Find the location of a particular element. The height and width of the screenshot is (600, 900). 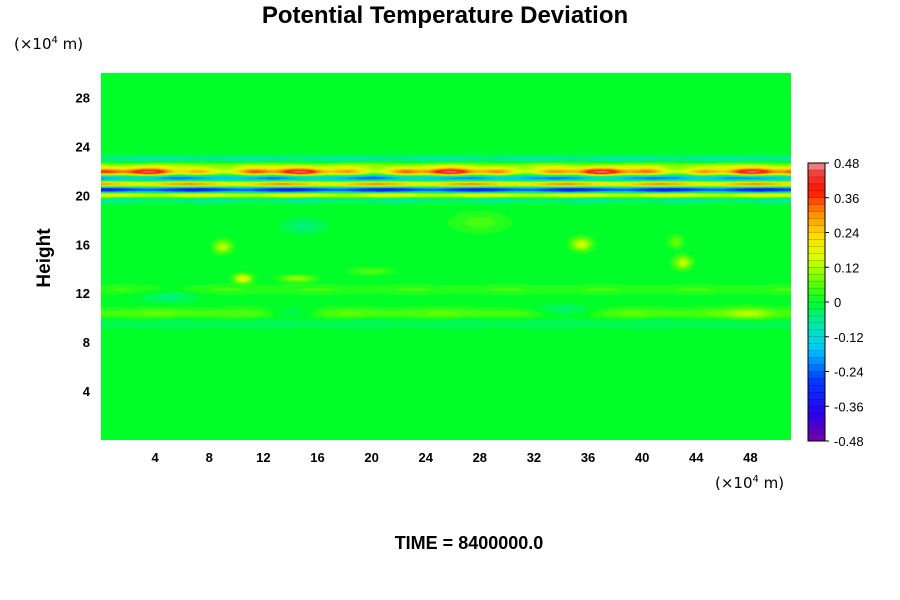

colorbar-tick-label: -0.36 is located at coordinates (849, 406).